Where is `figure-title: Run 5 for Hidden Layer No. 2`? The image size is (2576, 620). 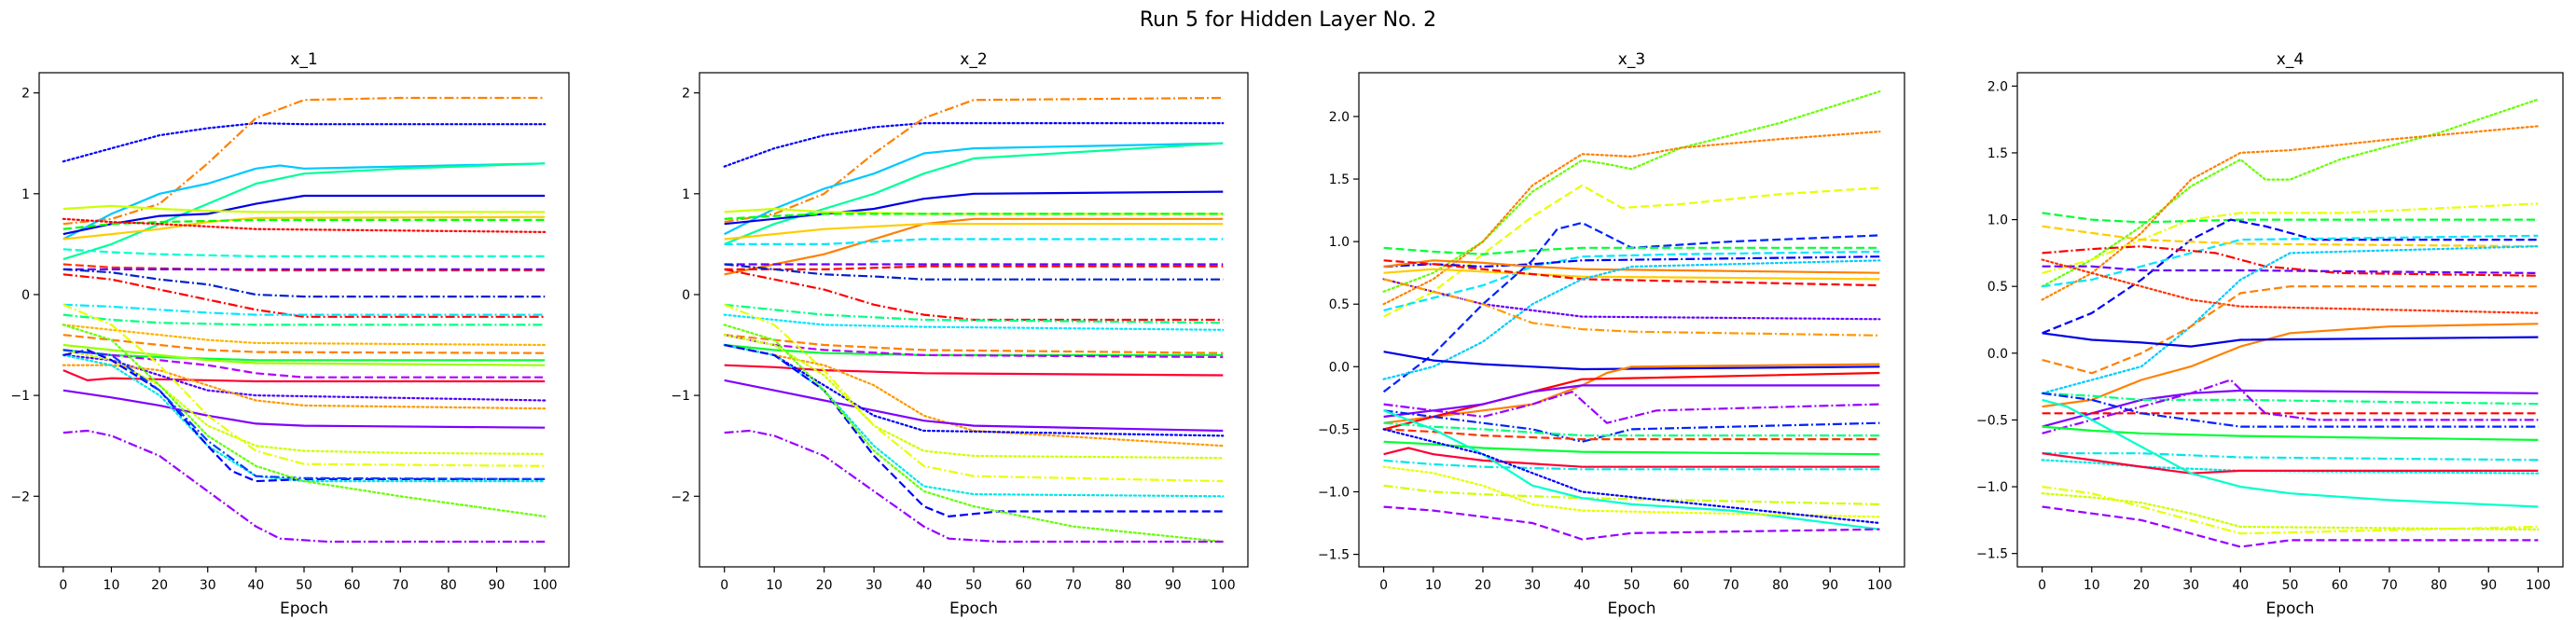 figure-title: Run 5 for Hidden Layer No. 2 is located at coordinates (1288, 20).